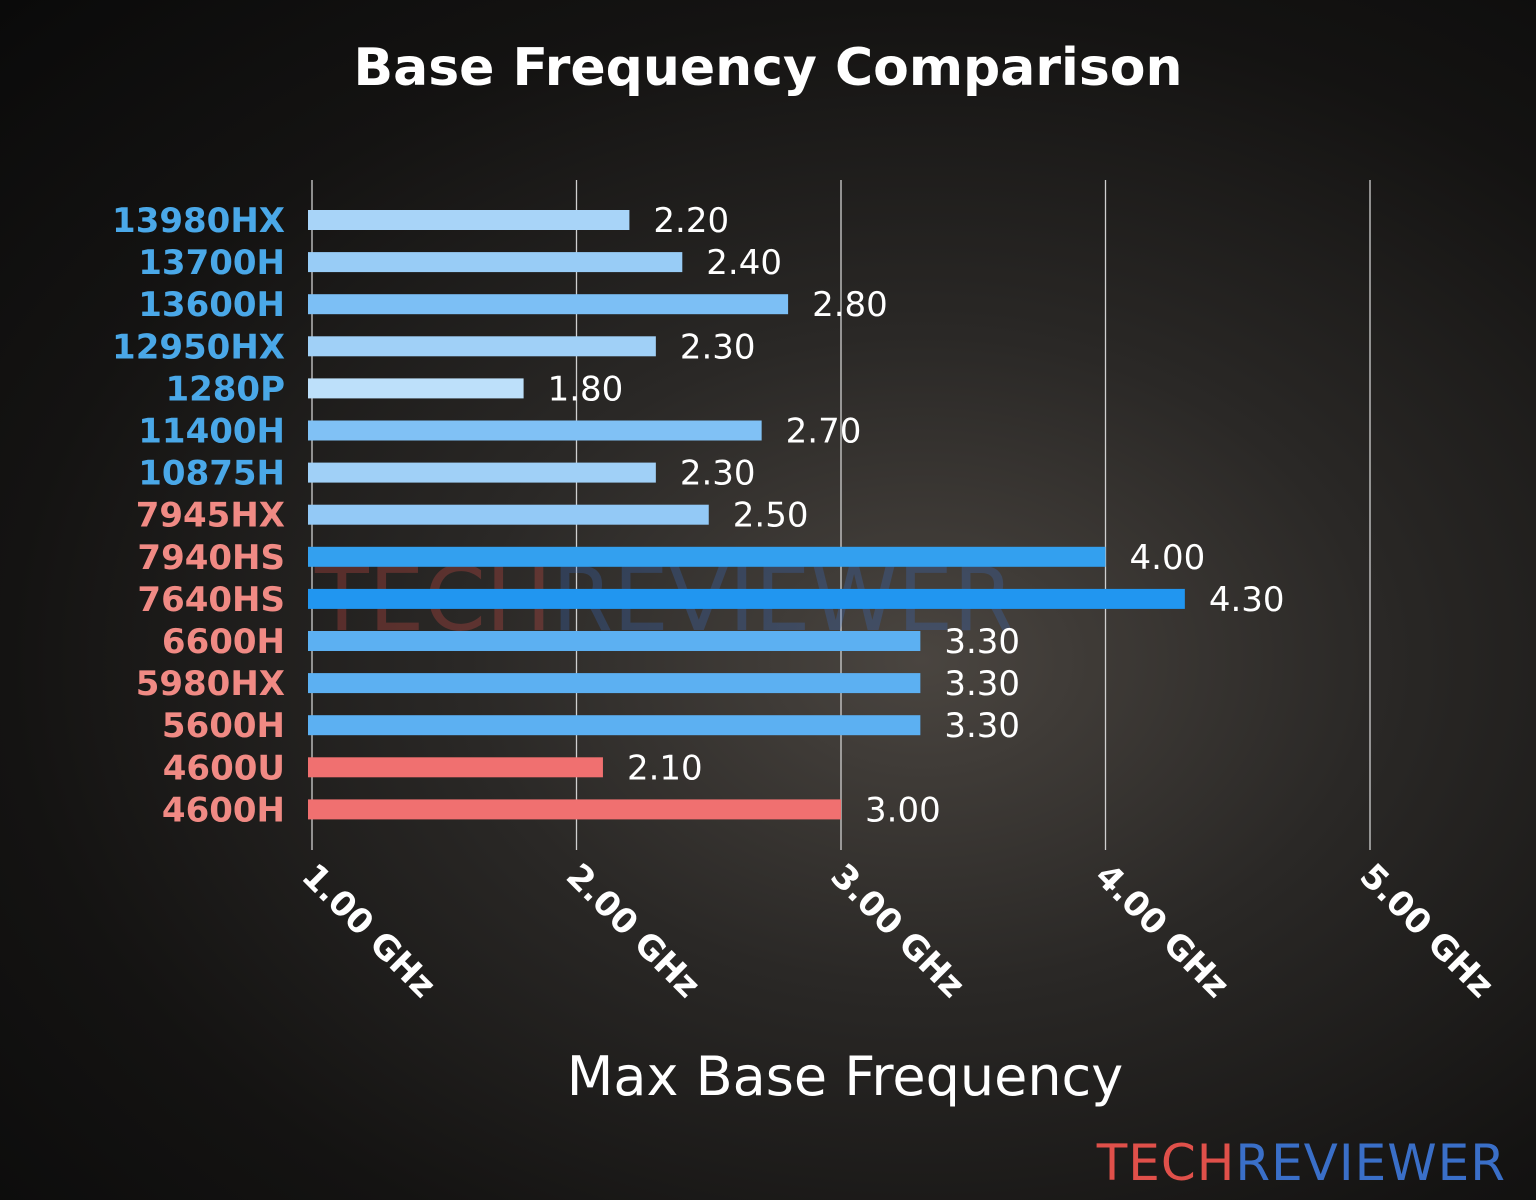  Describe the element at coordinates (211, 263) in the screenshot. I see `category-label: 13700H` at that location.